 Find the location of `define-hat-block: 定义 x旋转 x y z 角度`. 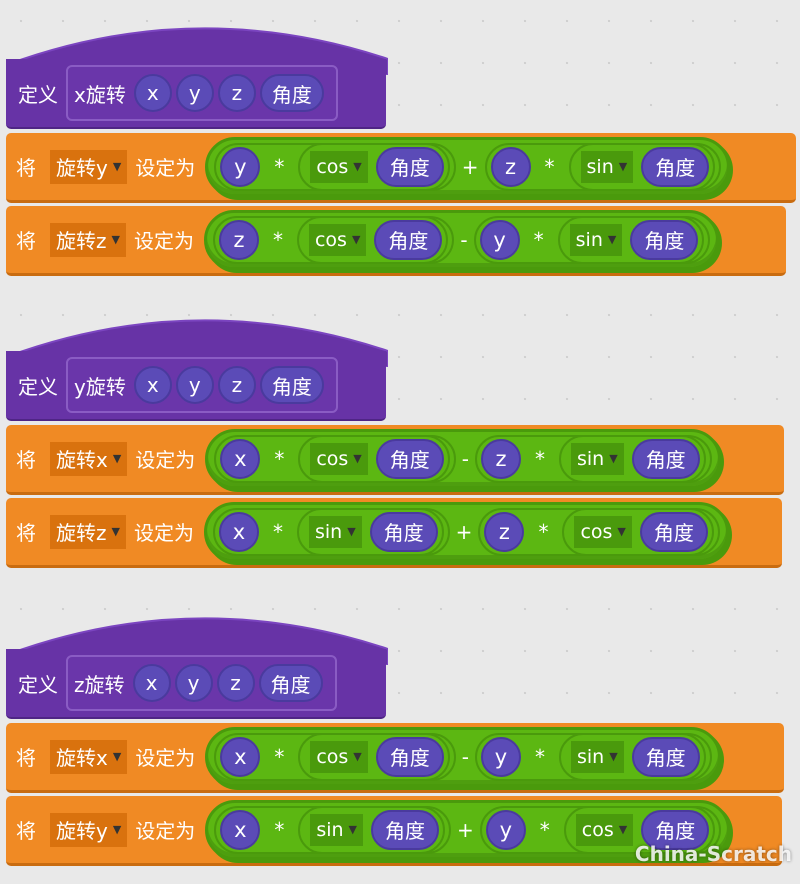

define-hat-block: 定义 x旋转 x y z 角度 is located at coordinates (197, 72).